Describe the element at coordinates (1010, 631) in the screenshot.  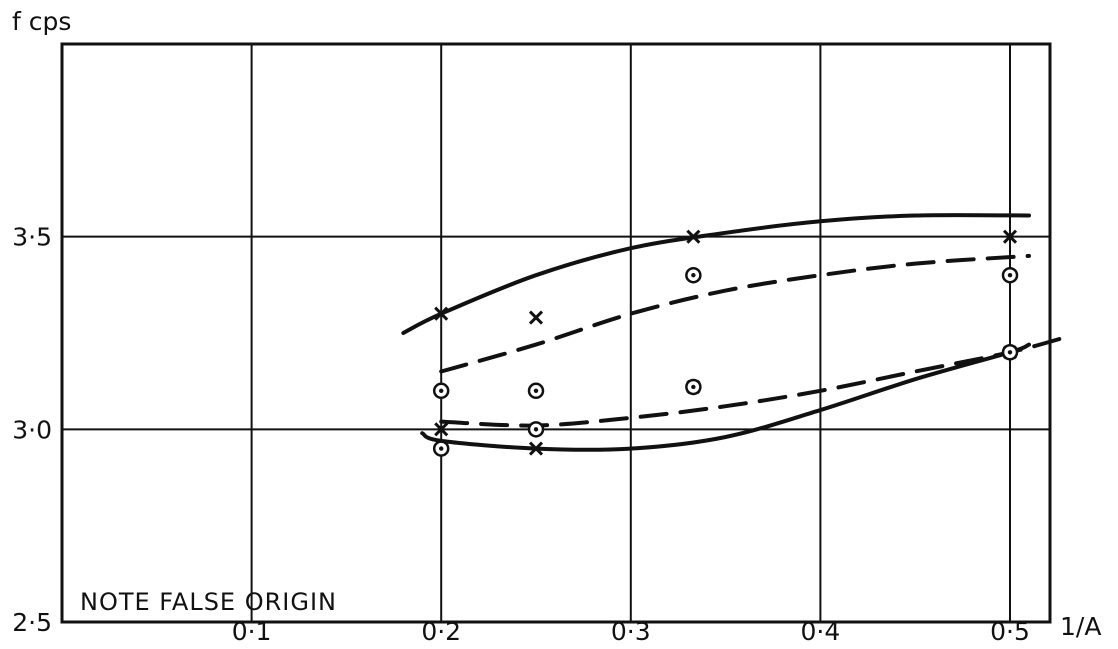
I see `x-tick-label: 0·5` at that location.